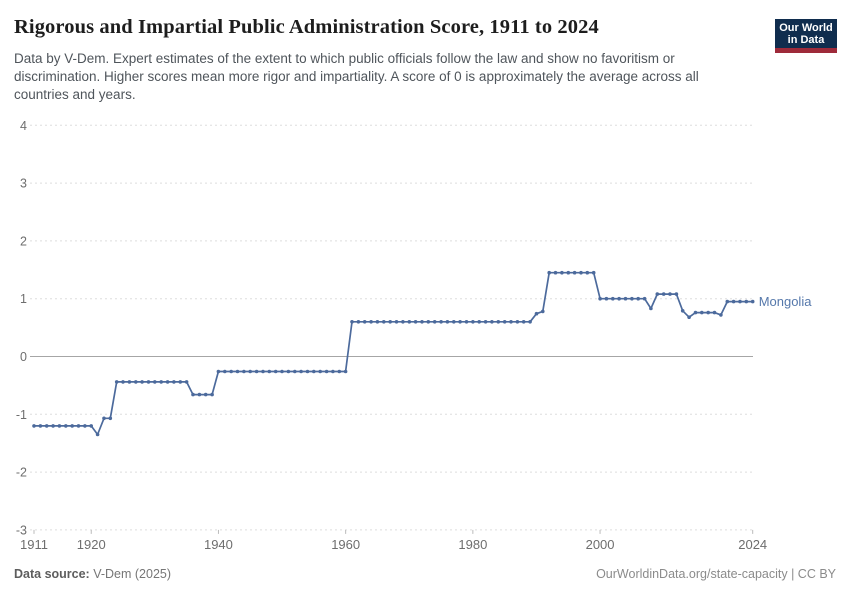 The width and height of the screenshot is (850, 600). I want to click on y-tick-label: -3, so click(21, 530).